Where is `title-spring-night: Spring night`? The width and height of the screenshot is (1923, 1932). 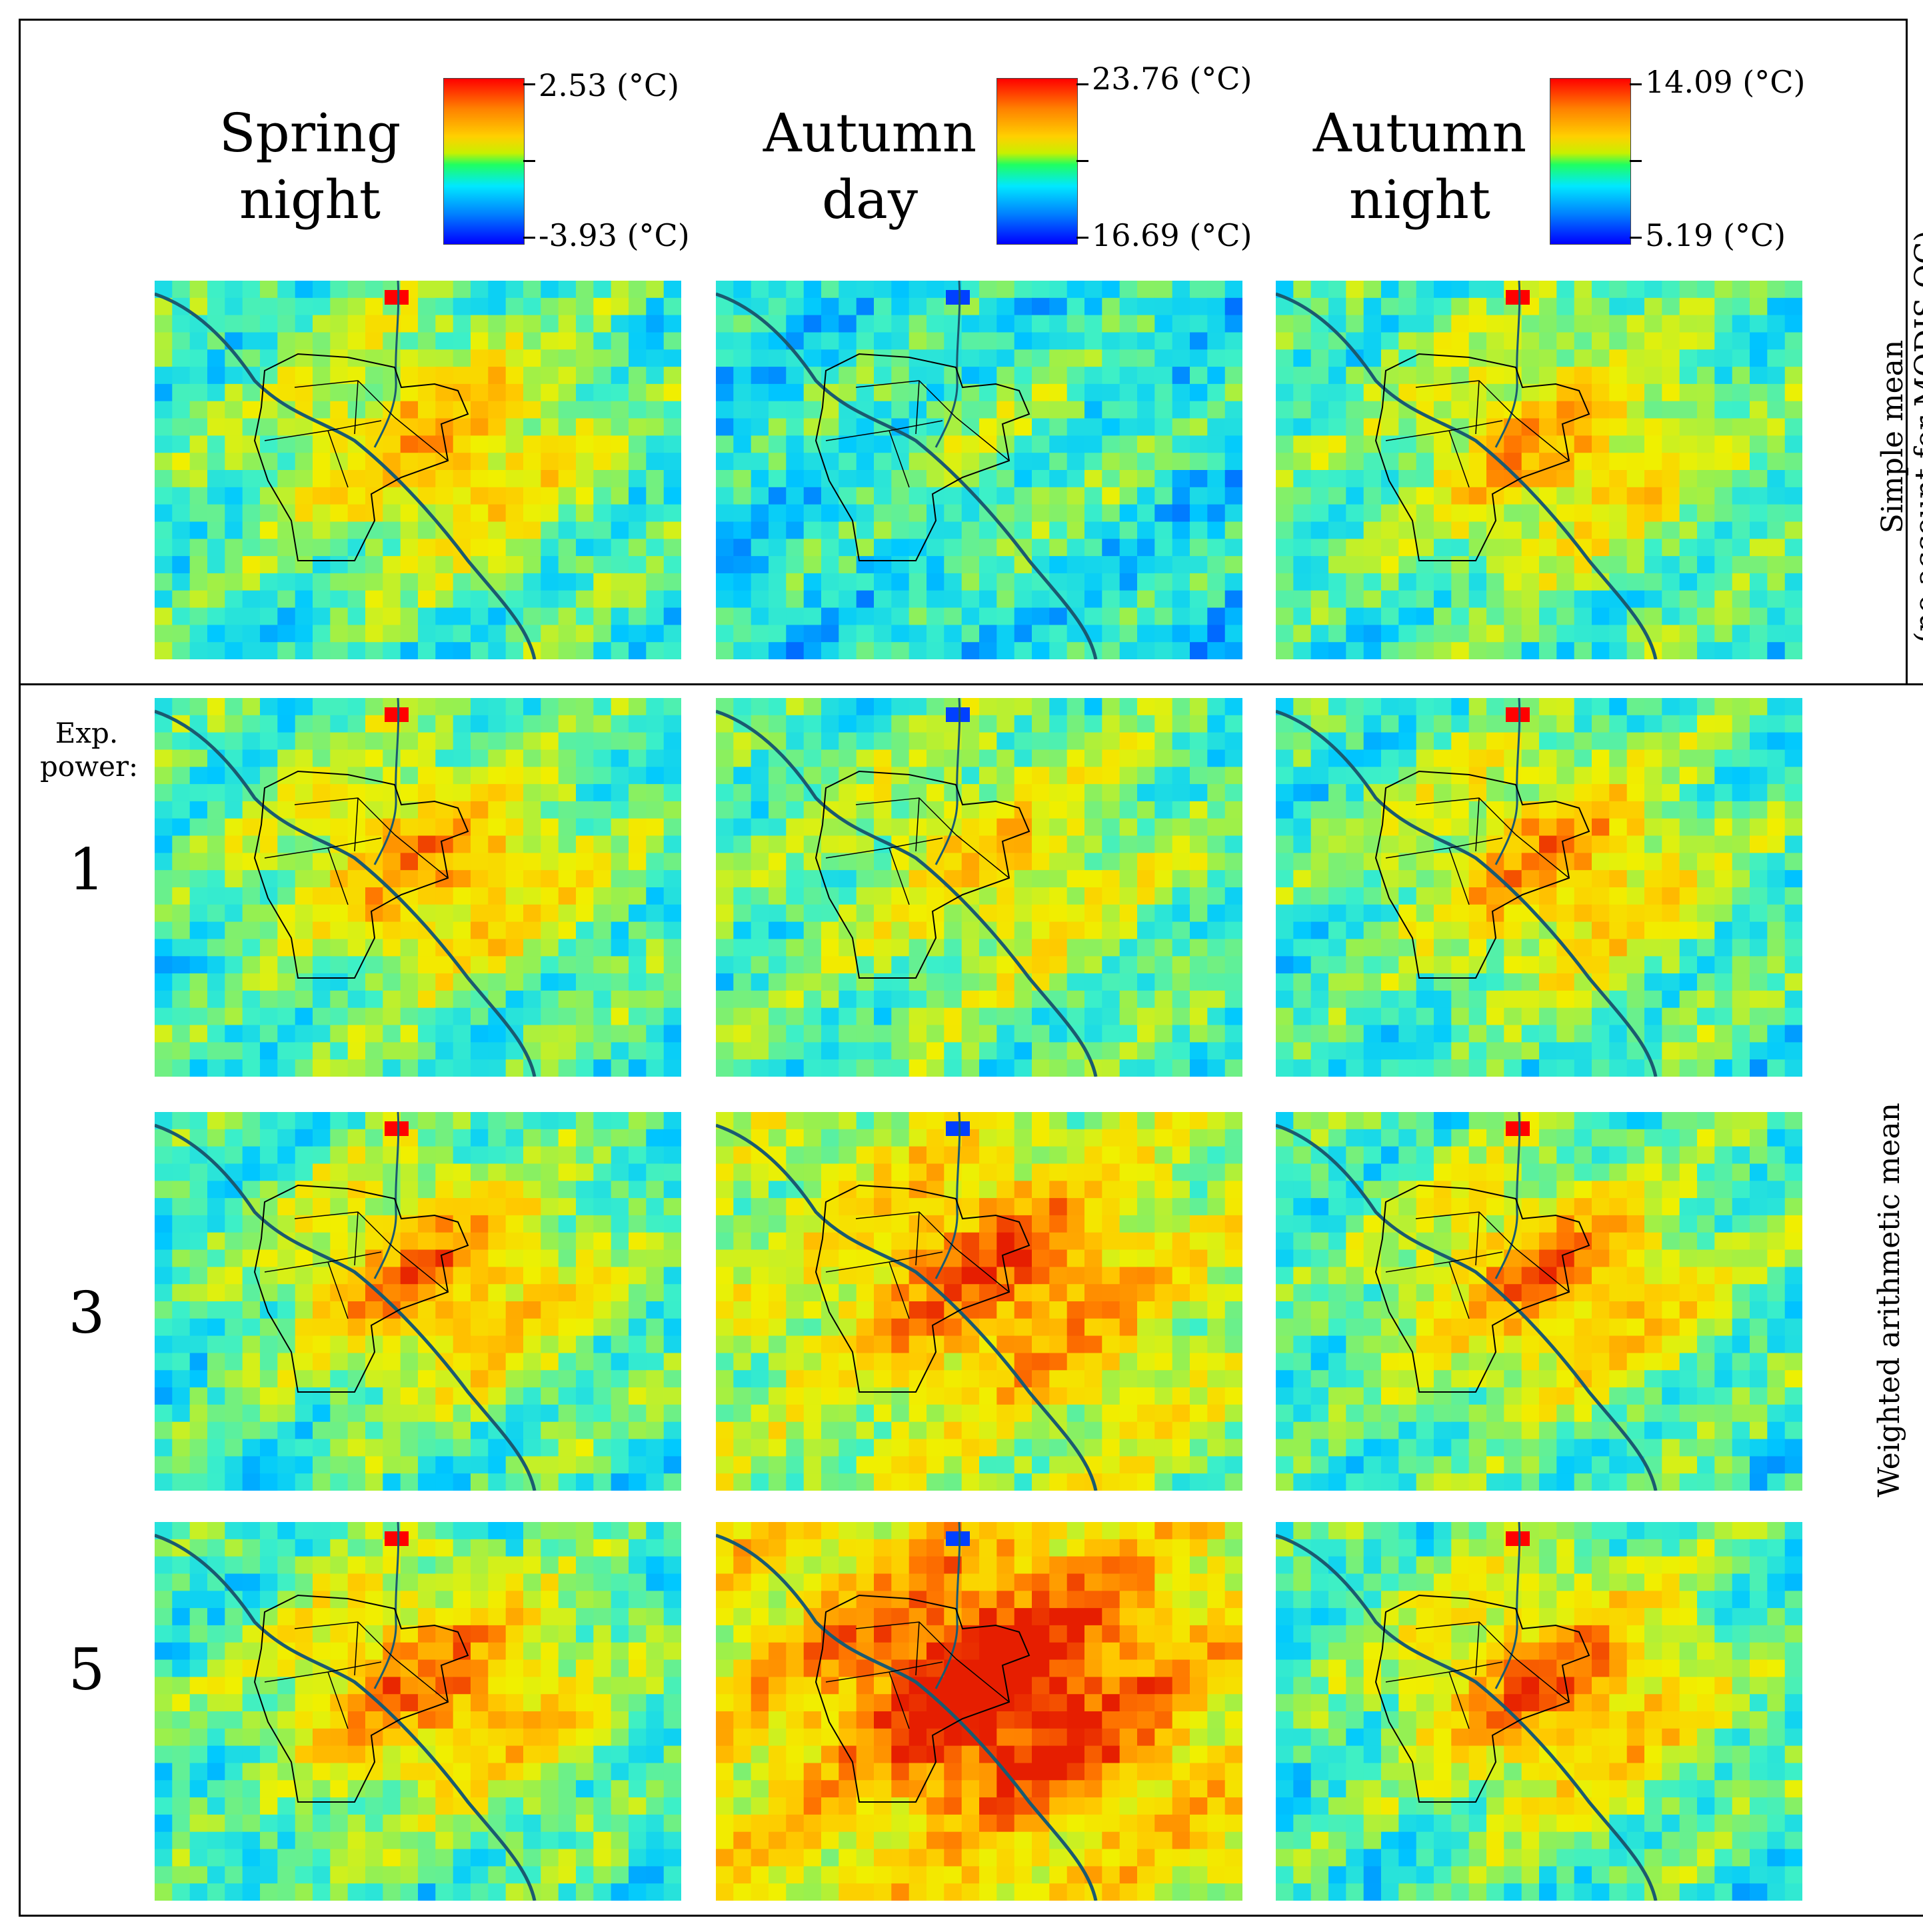 title-spring-night: Spring night is located at coordinates (310, 166).